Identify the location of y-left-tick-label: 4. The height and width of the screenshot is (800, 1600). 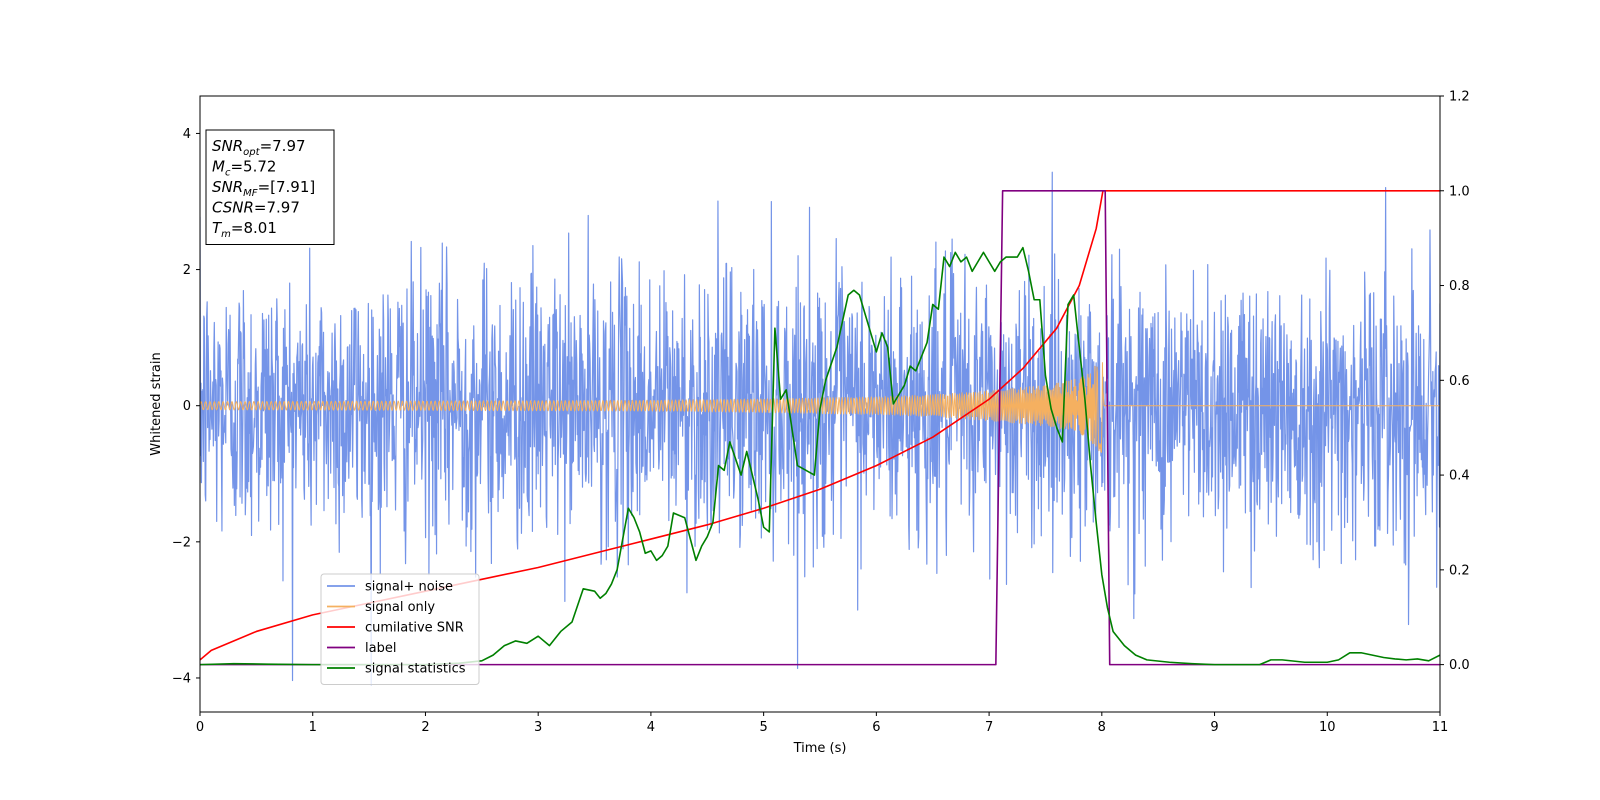
(187, 134).